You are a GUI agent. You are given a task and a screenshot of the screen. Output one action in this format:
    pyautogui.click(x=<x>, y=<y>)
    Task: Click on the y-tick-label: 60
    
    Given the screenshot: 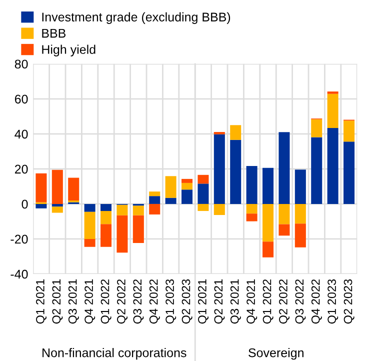 What is the action you would take?
    pyautogui.click(x=21, y=99)
    